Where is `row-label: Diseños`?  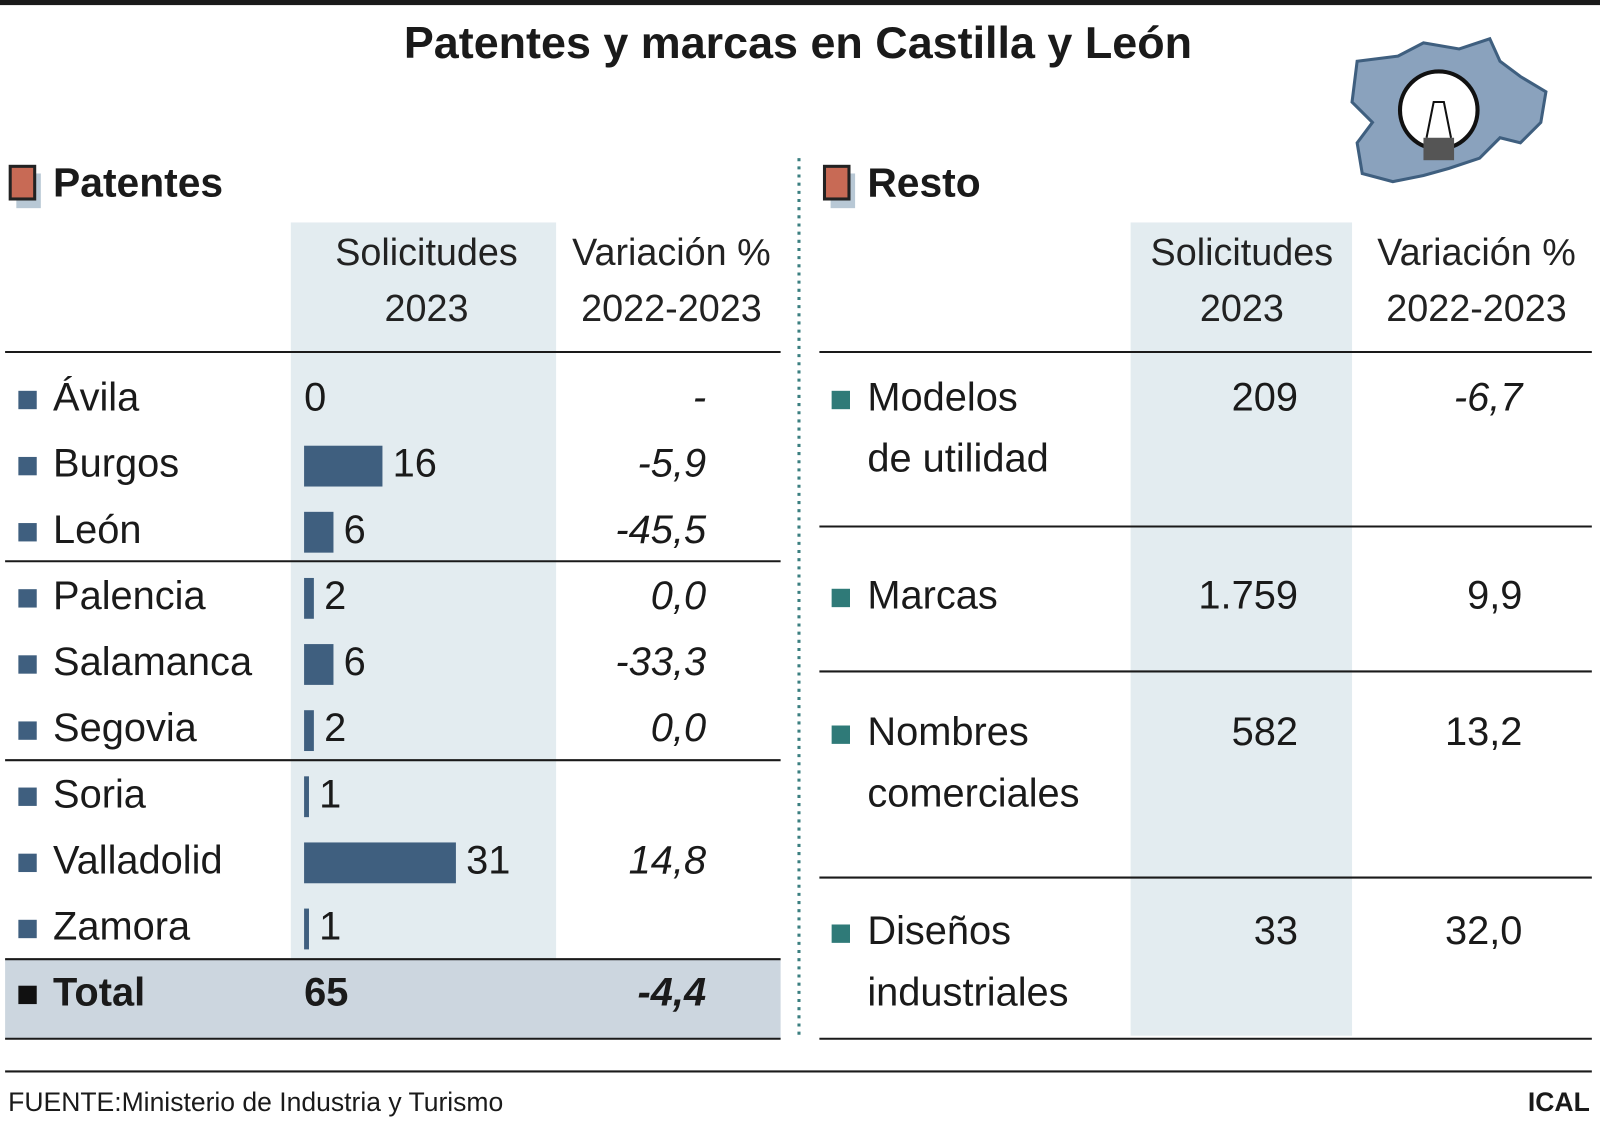
row-label: Diseños is located at coordinates (939, 931).